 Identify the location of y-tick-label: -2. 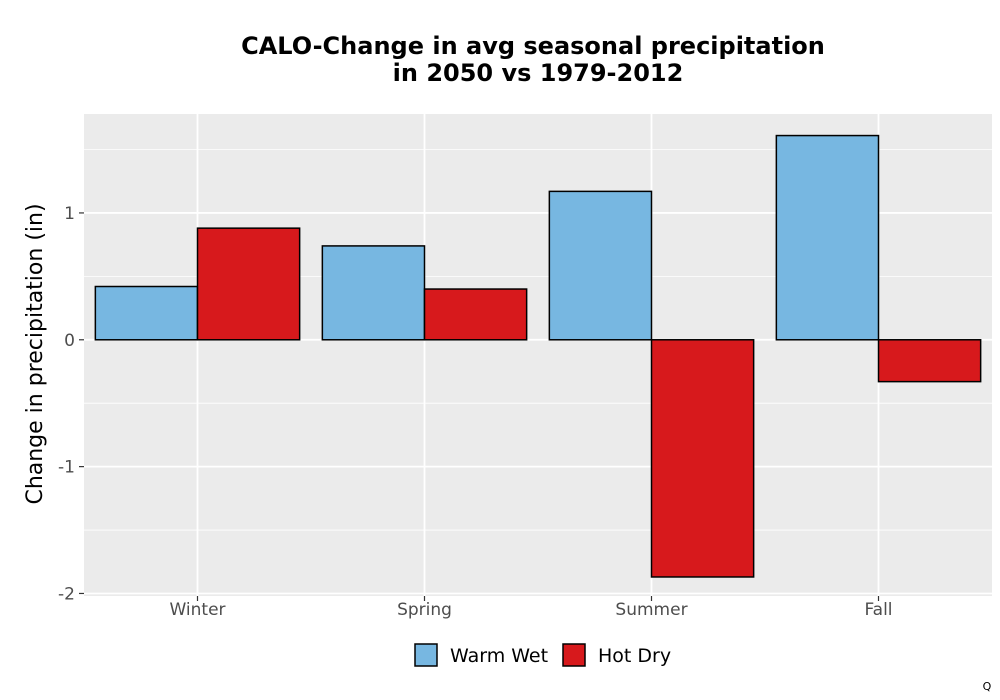
(66, 594).